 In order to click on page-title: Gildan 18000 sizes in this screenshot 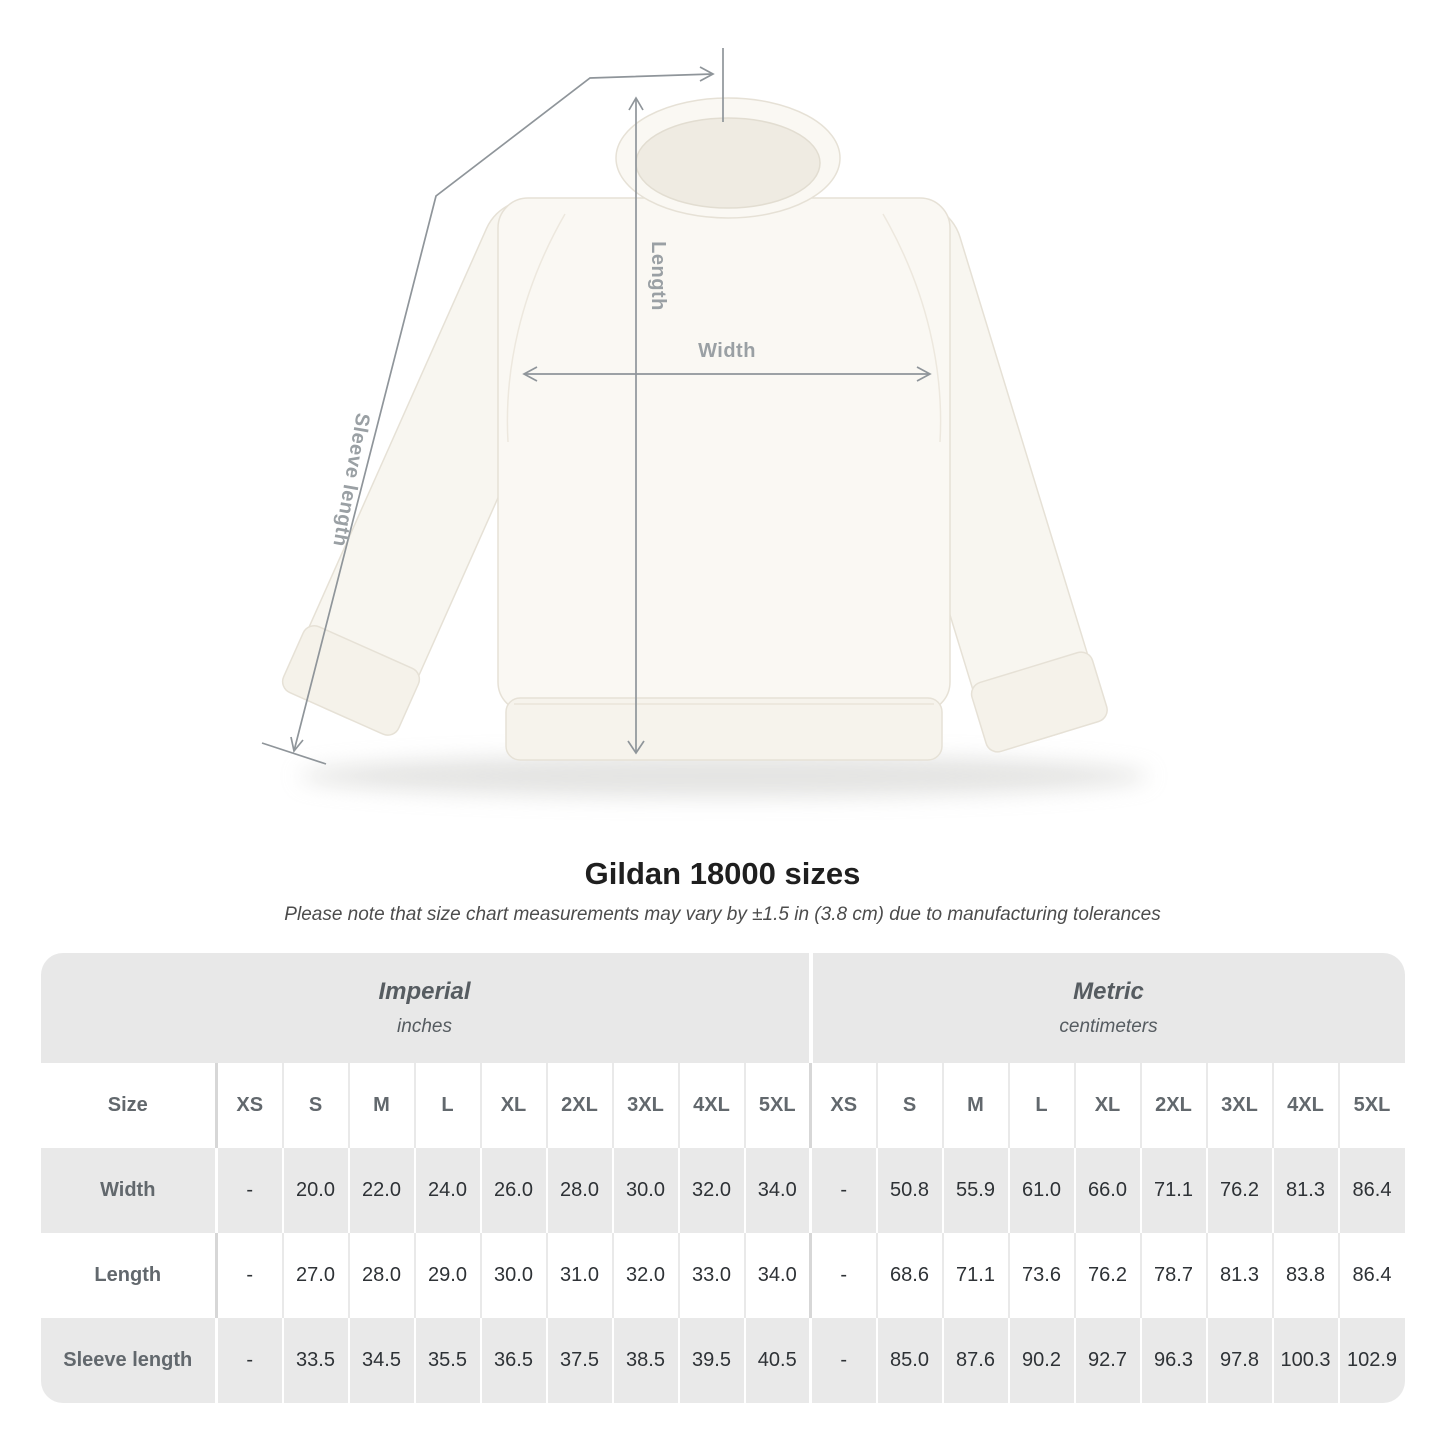, I will do `click(722, 873)`.